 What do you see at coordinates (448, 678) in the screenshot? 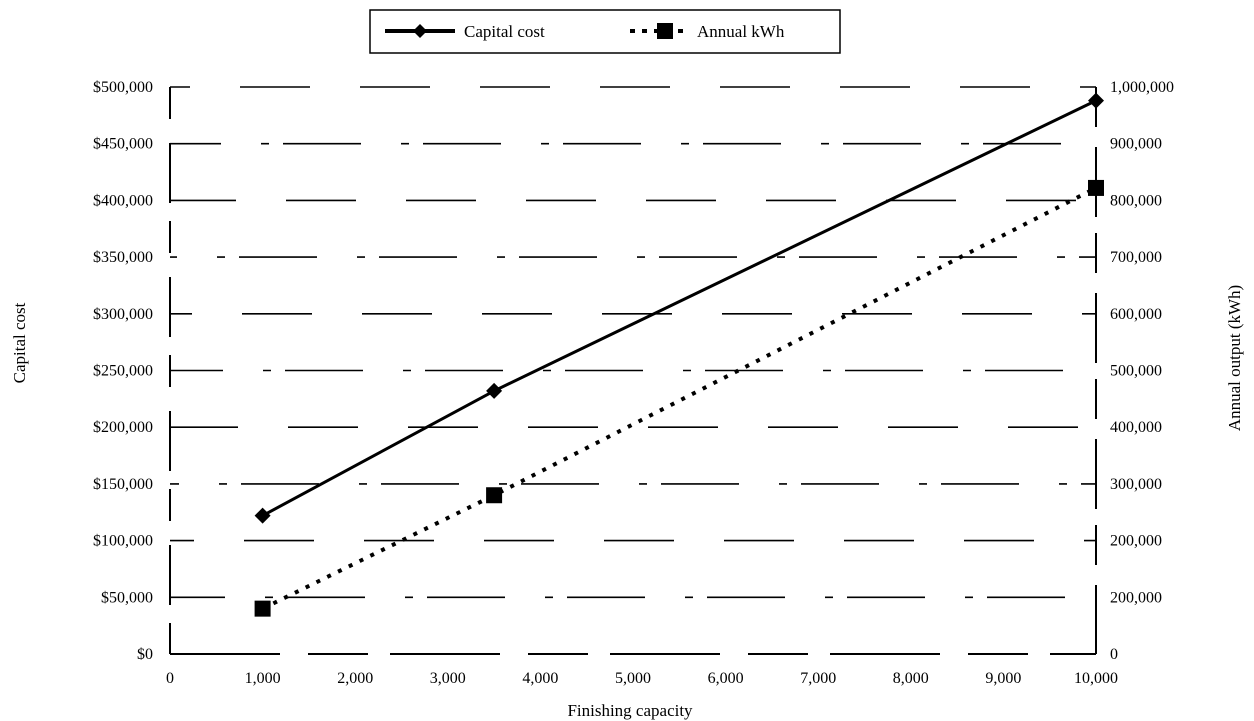
I see `x-tick-label: 3,000` at bounding box center [448, 678].